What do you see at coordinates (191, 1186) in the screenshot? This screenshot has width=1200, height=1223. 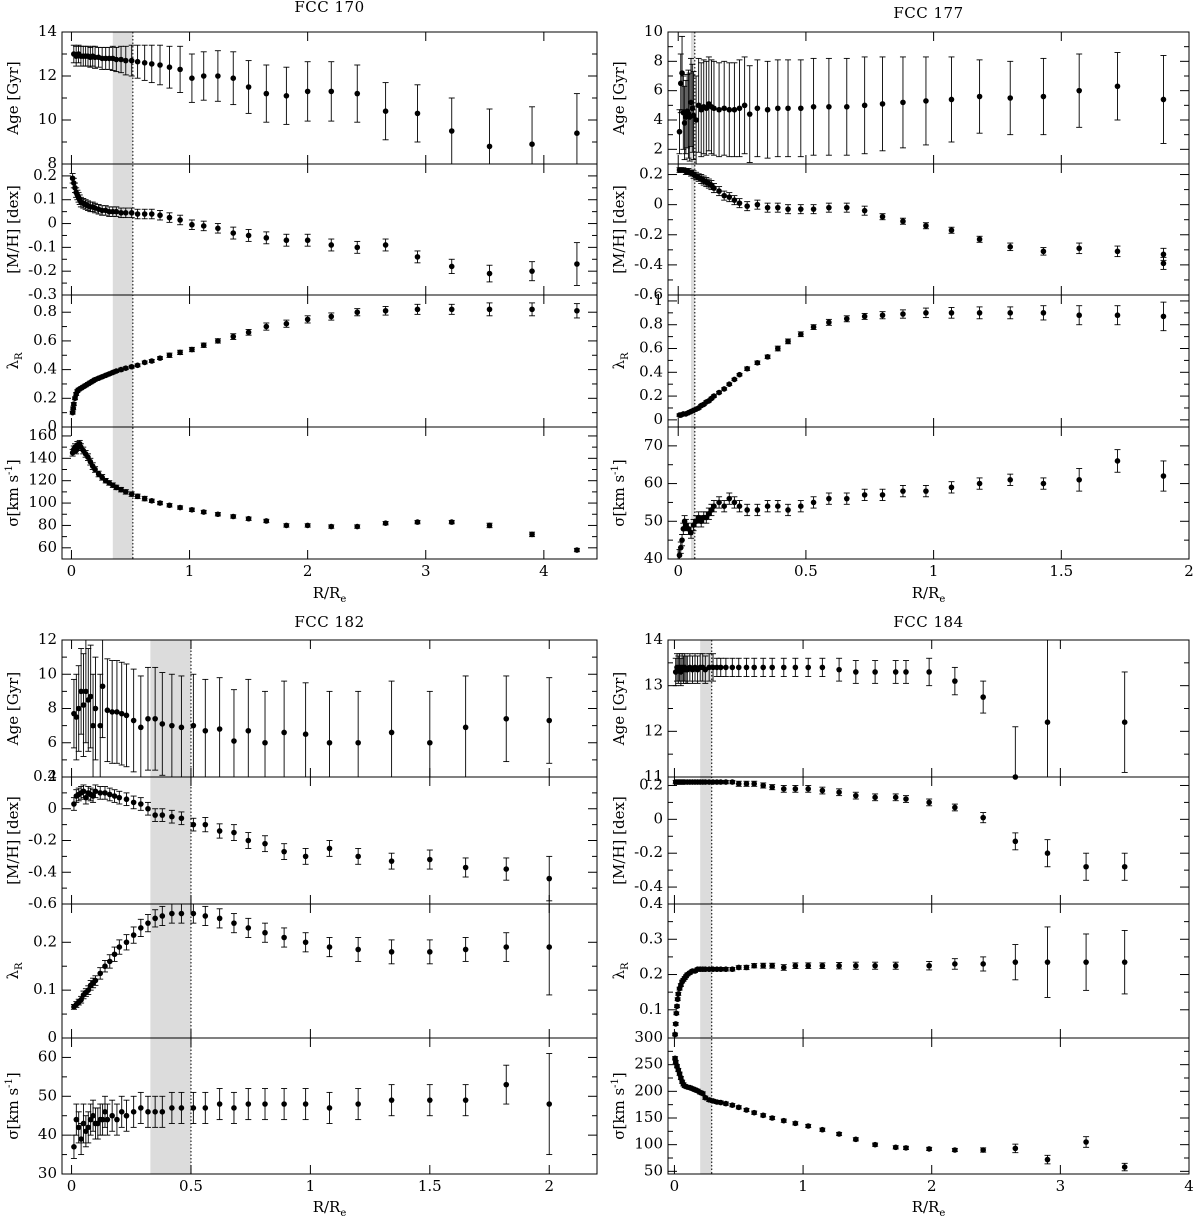 I see `x-tick-label: 0.5` at bounding box center [191, 1186].